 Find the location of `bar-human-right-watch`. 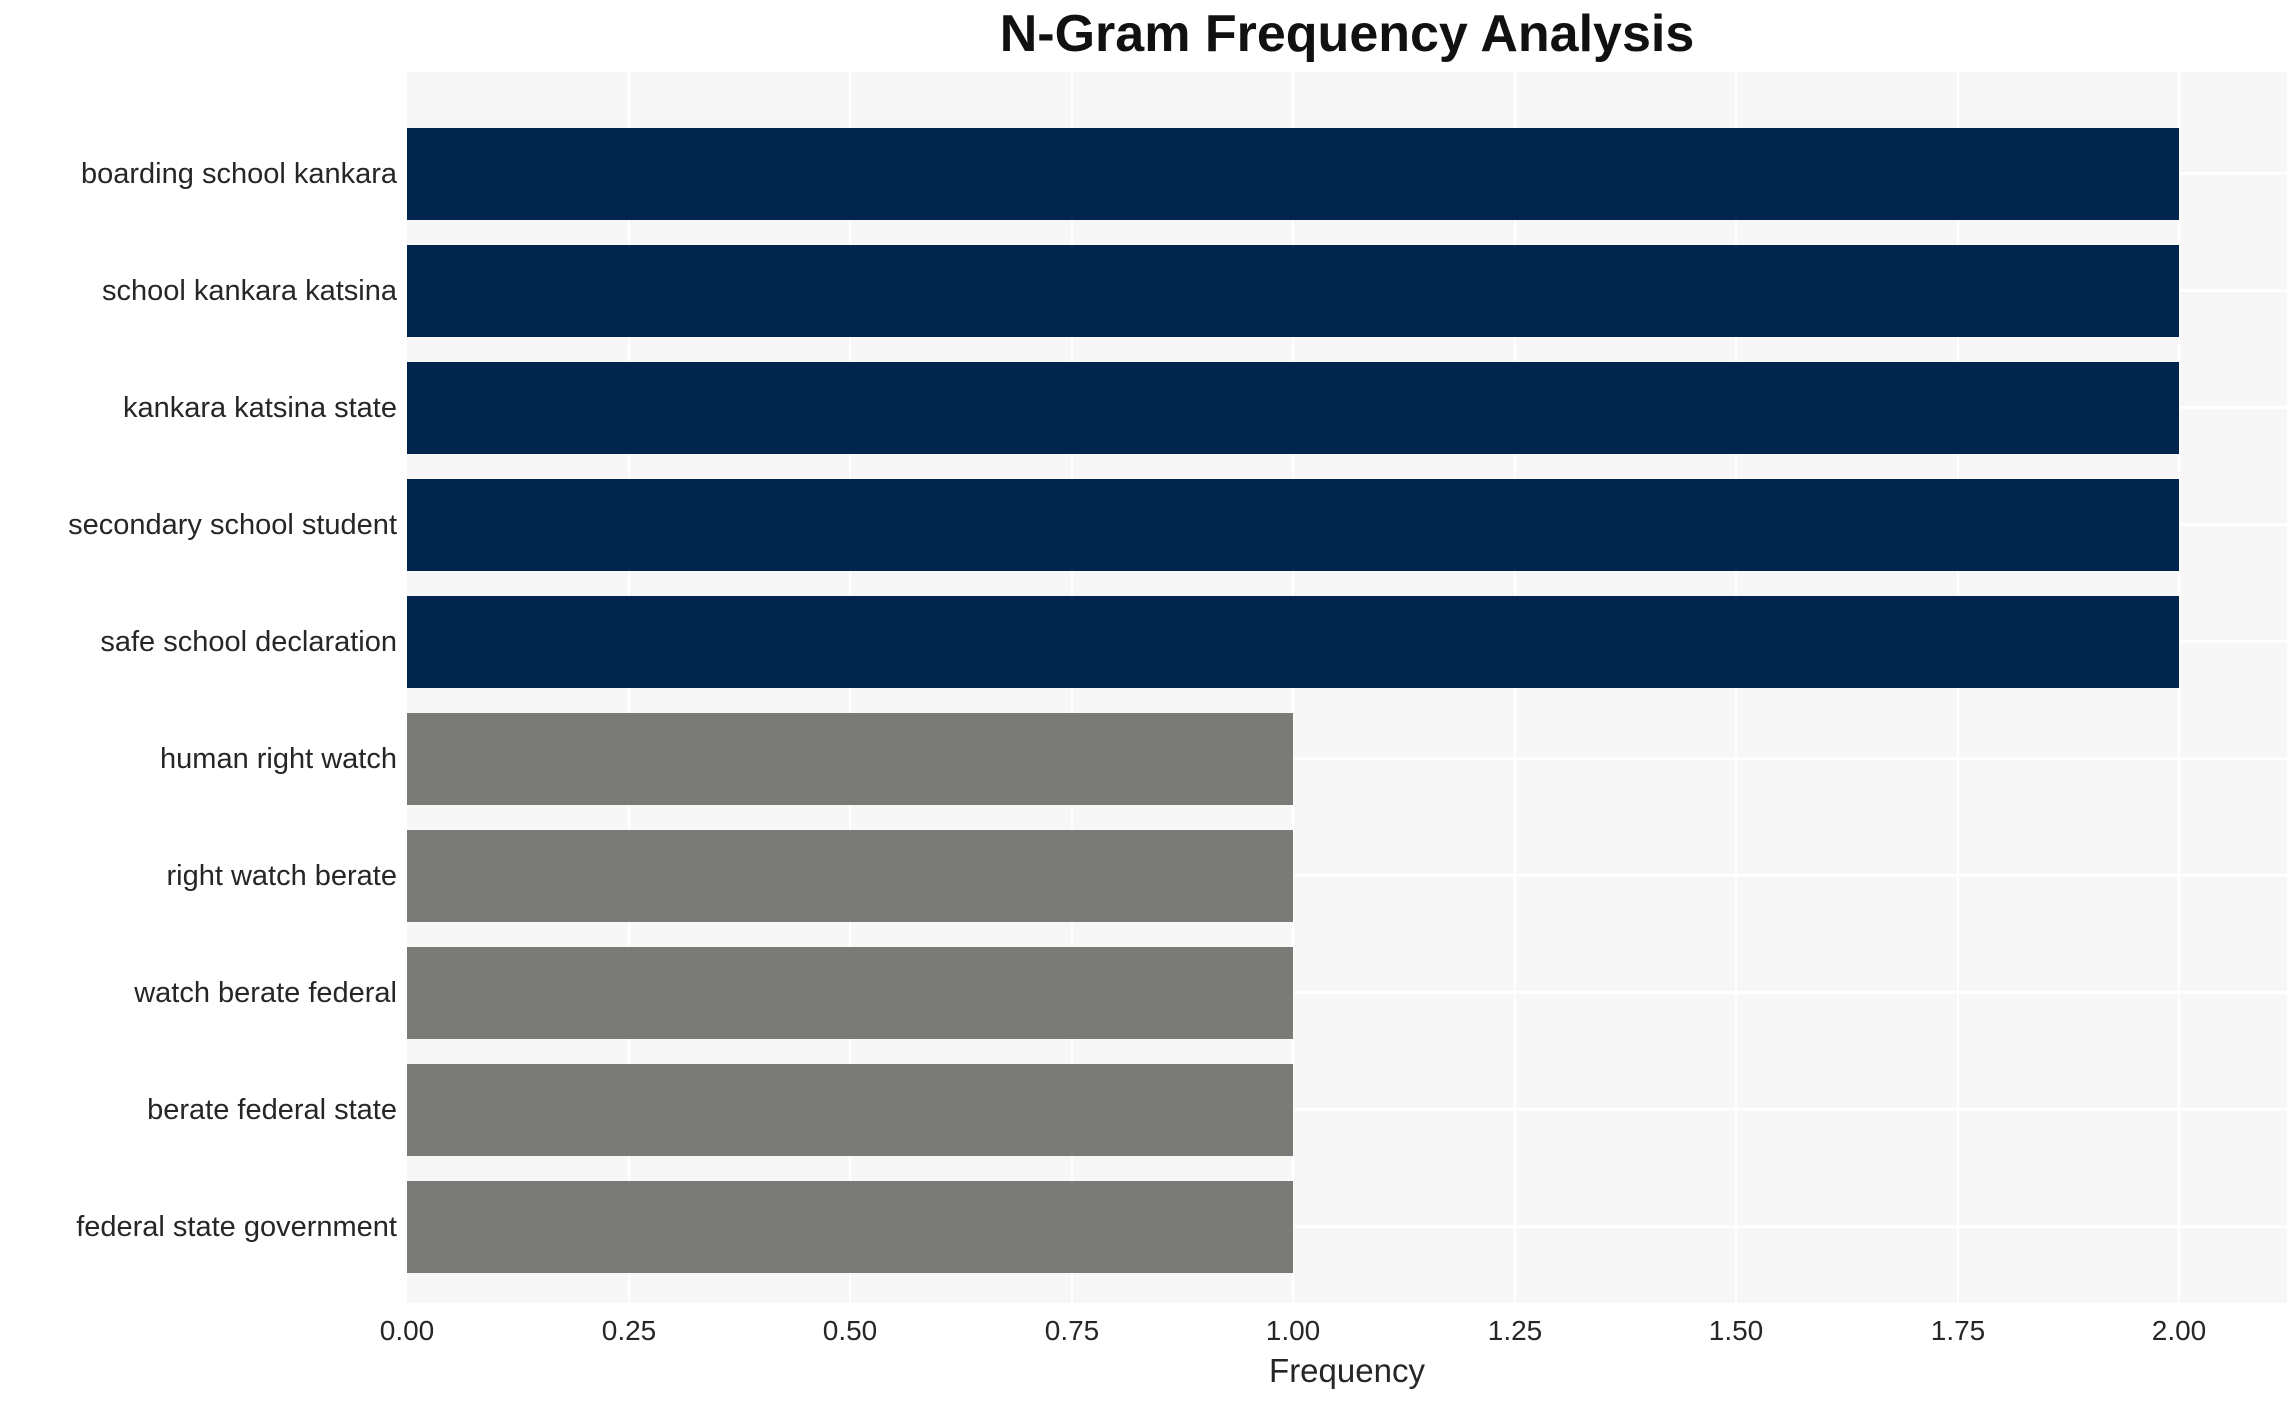

bar-human-right-watch is located at coordinates (850, 759).